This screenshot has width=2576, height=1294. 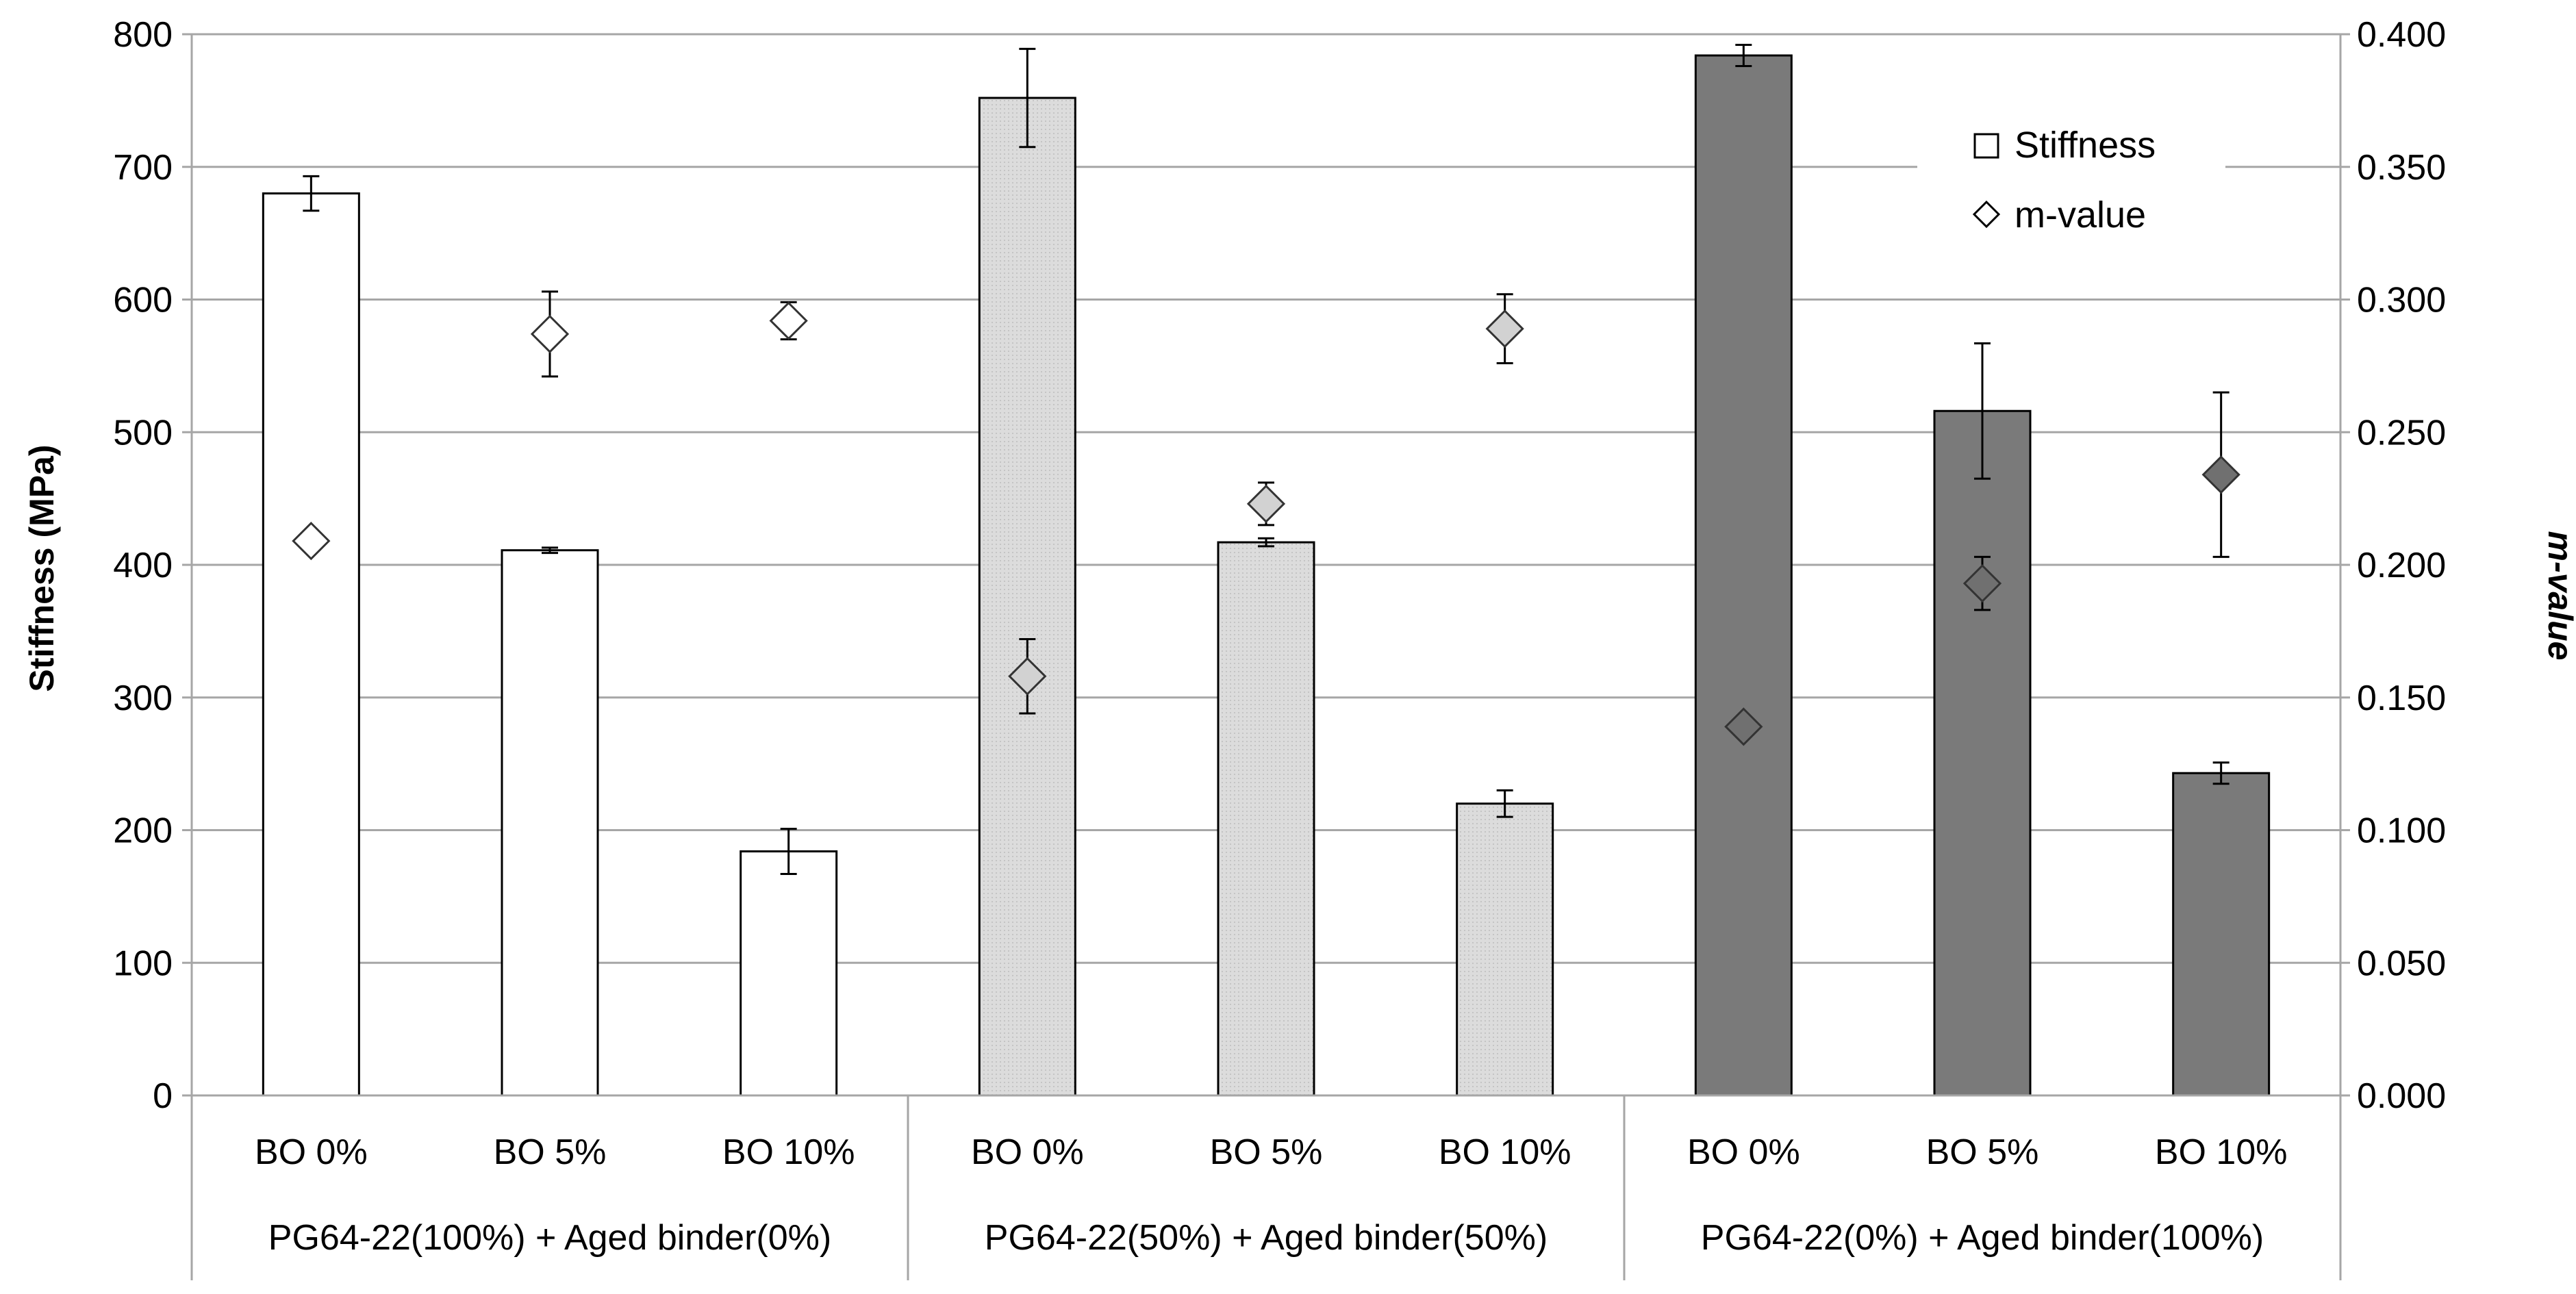 What do you see at coordinates (2080, 215) in the screenshot?
I see `legend-m-value-label: m-value` at bounding box center [2080, 215].